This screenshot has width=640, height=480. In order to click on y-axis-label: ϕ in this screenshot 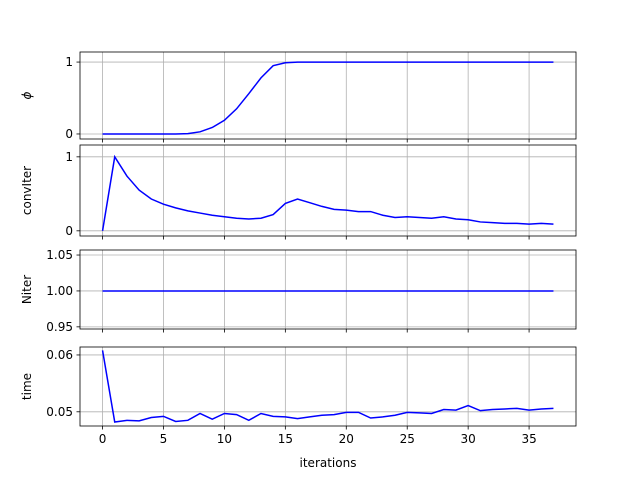, I will do `click(27, 95)`.